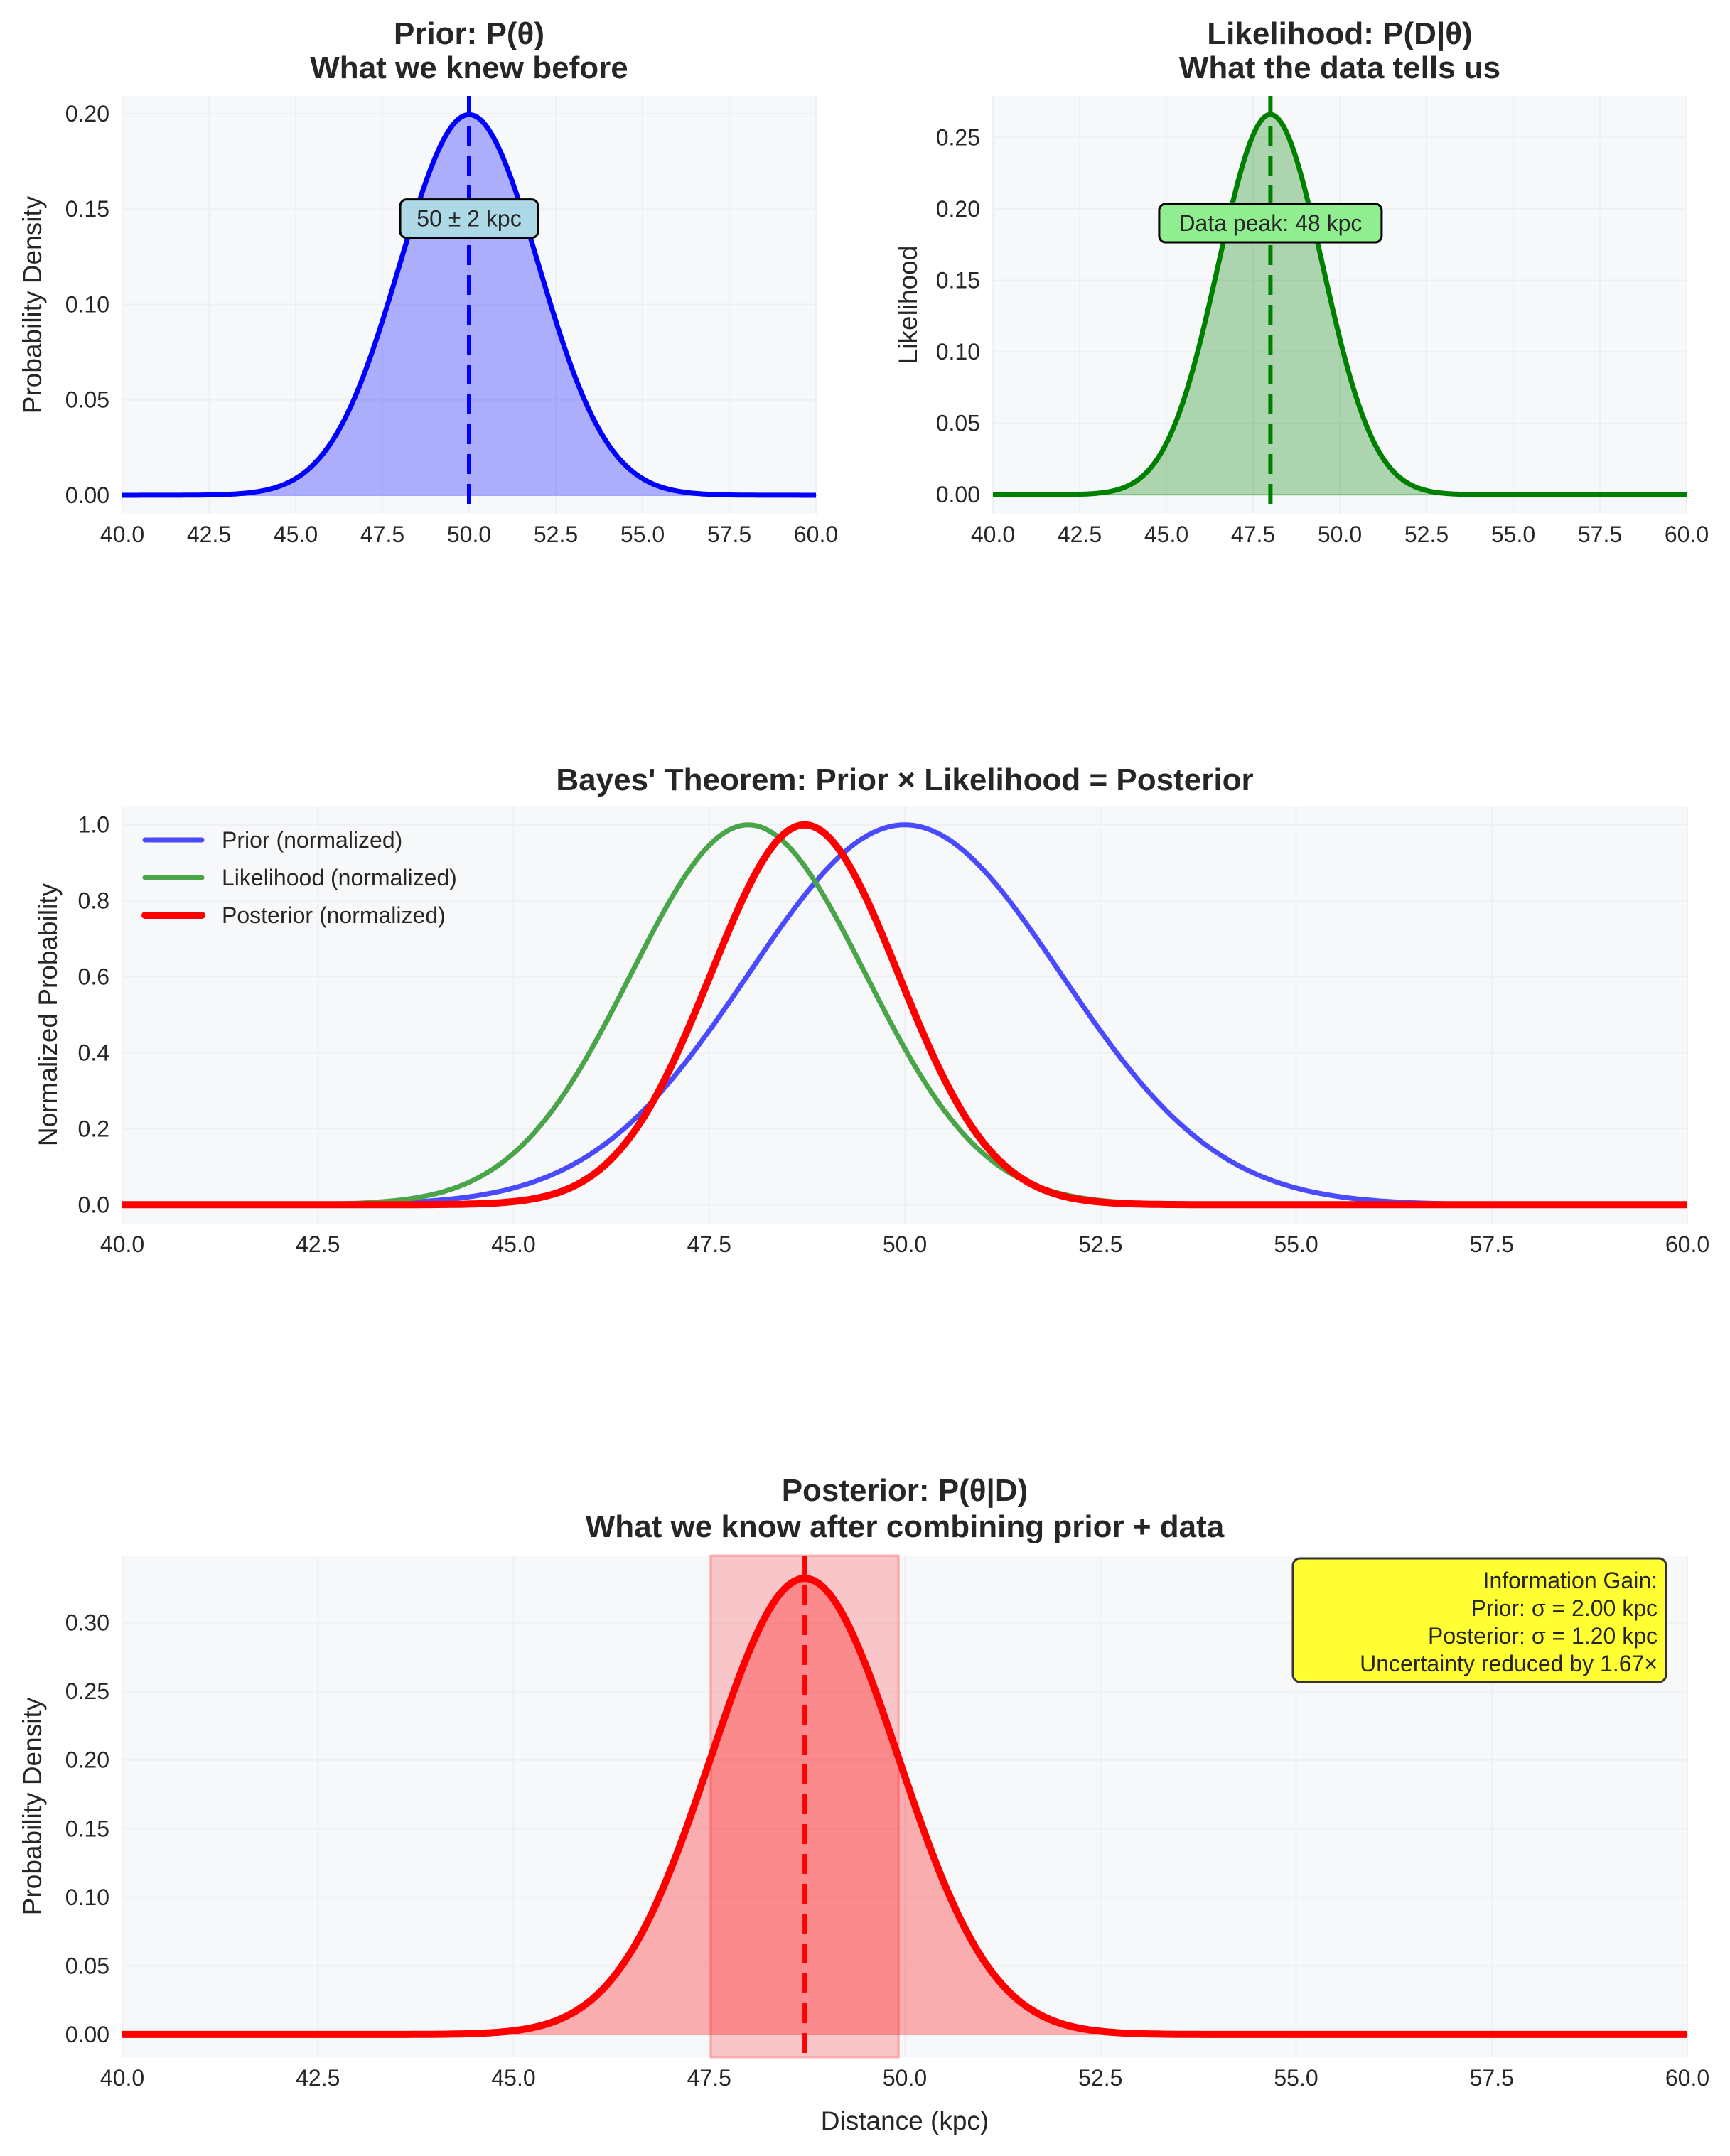 The image size is (1730, 2156). What do you see at coordinates (1296, 2078) in the screenshot?
I see `posterior-x-tick-label: 55.0` at bounding box center [1296, 2078].